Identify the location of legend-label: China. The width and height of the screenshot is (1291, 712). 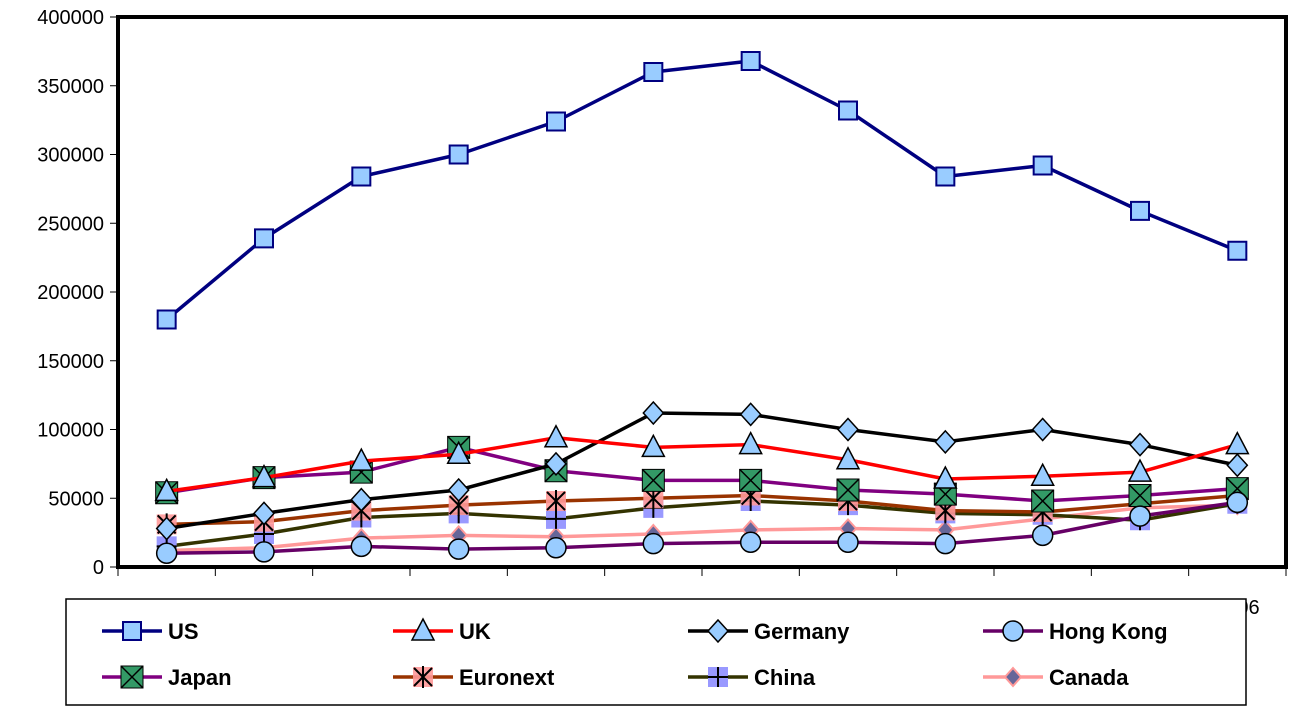
(785, 677).